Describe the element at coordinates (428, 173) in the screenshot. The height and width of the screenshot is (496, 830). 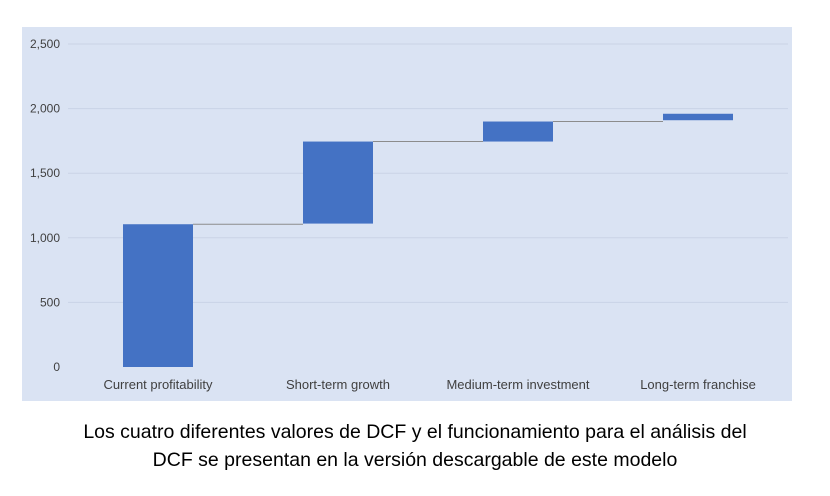
I see `connector-lines` at that location.